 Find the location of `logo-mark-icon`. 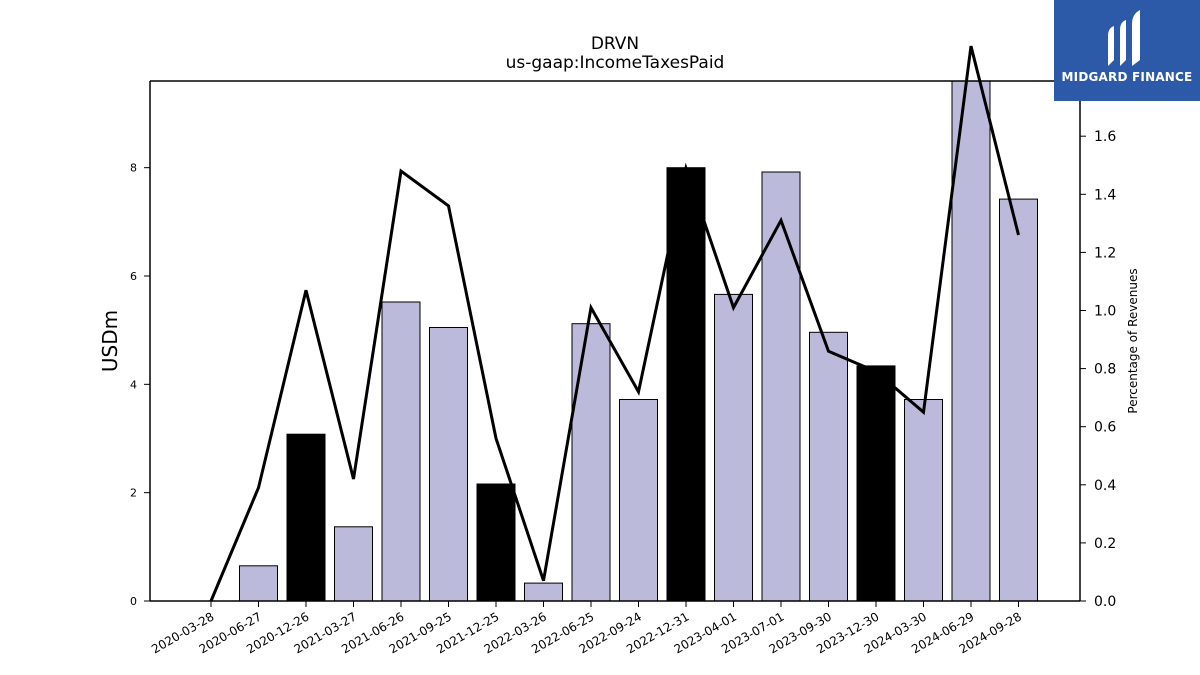

logo-mark-icon is located at coordinates (1124, 38).